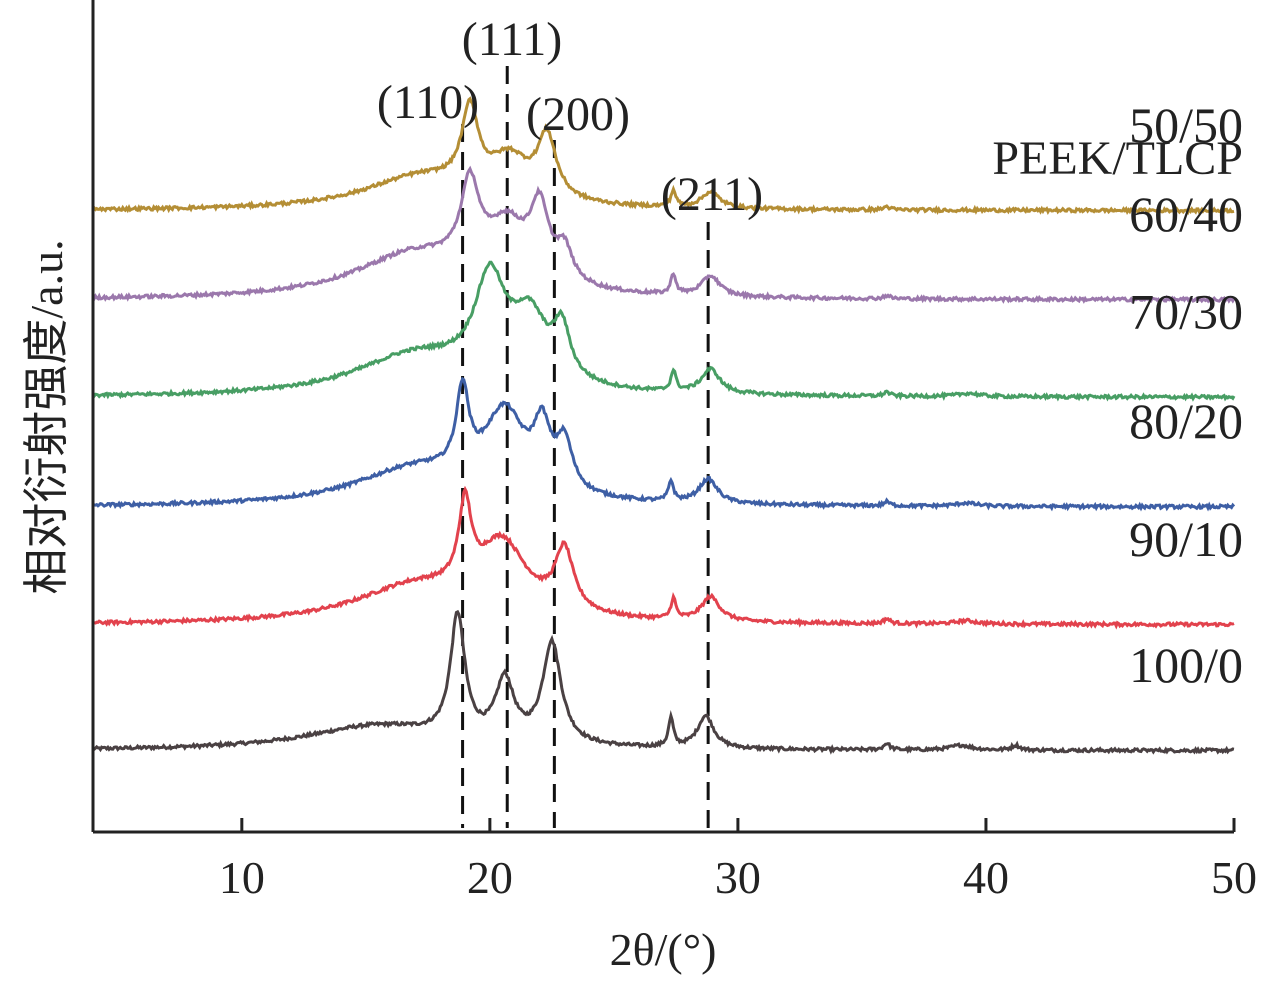 This screenshot has width=1263, height=986. Describe the element at coordinates (986, 877) in the screenshot. I see `x-tick-label: 40` at that location.